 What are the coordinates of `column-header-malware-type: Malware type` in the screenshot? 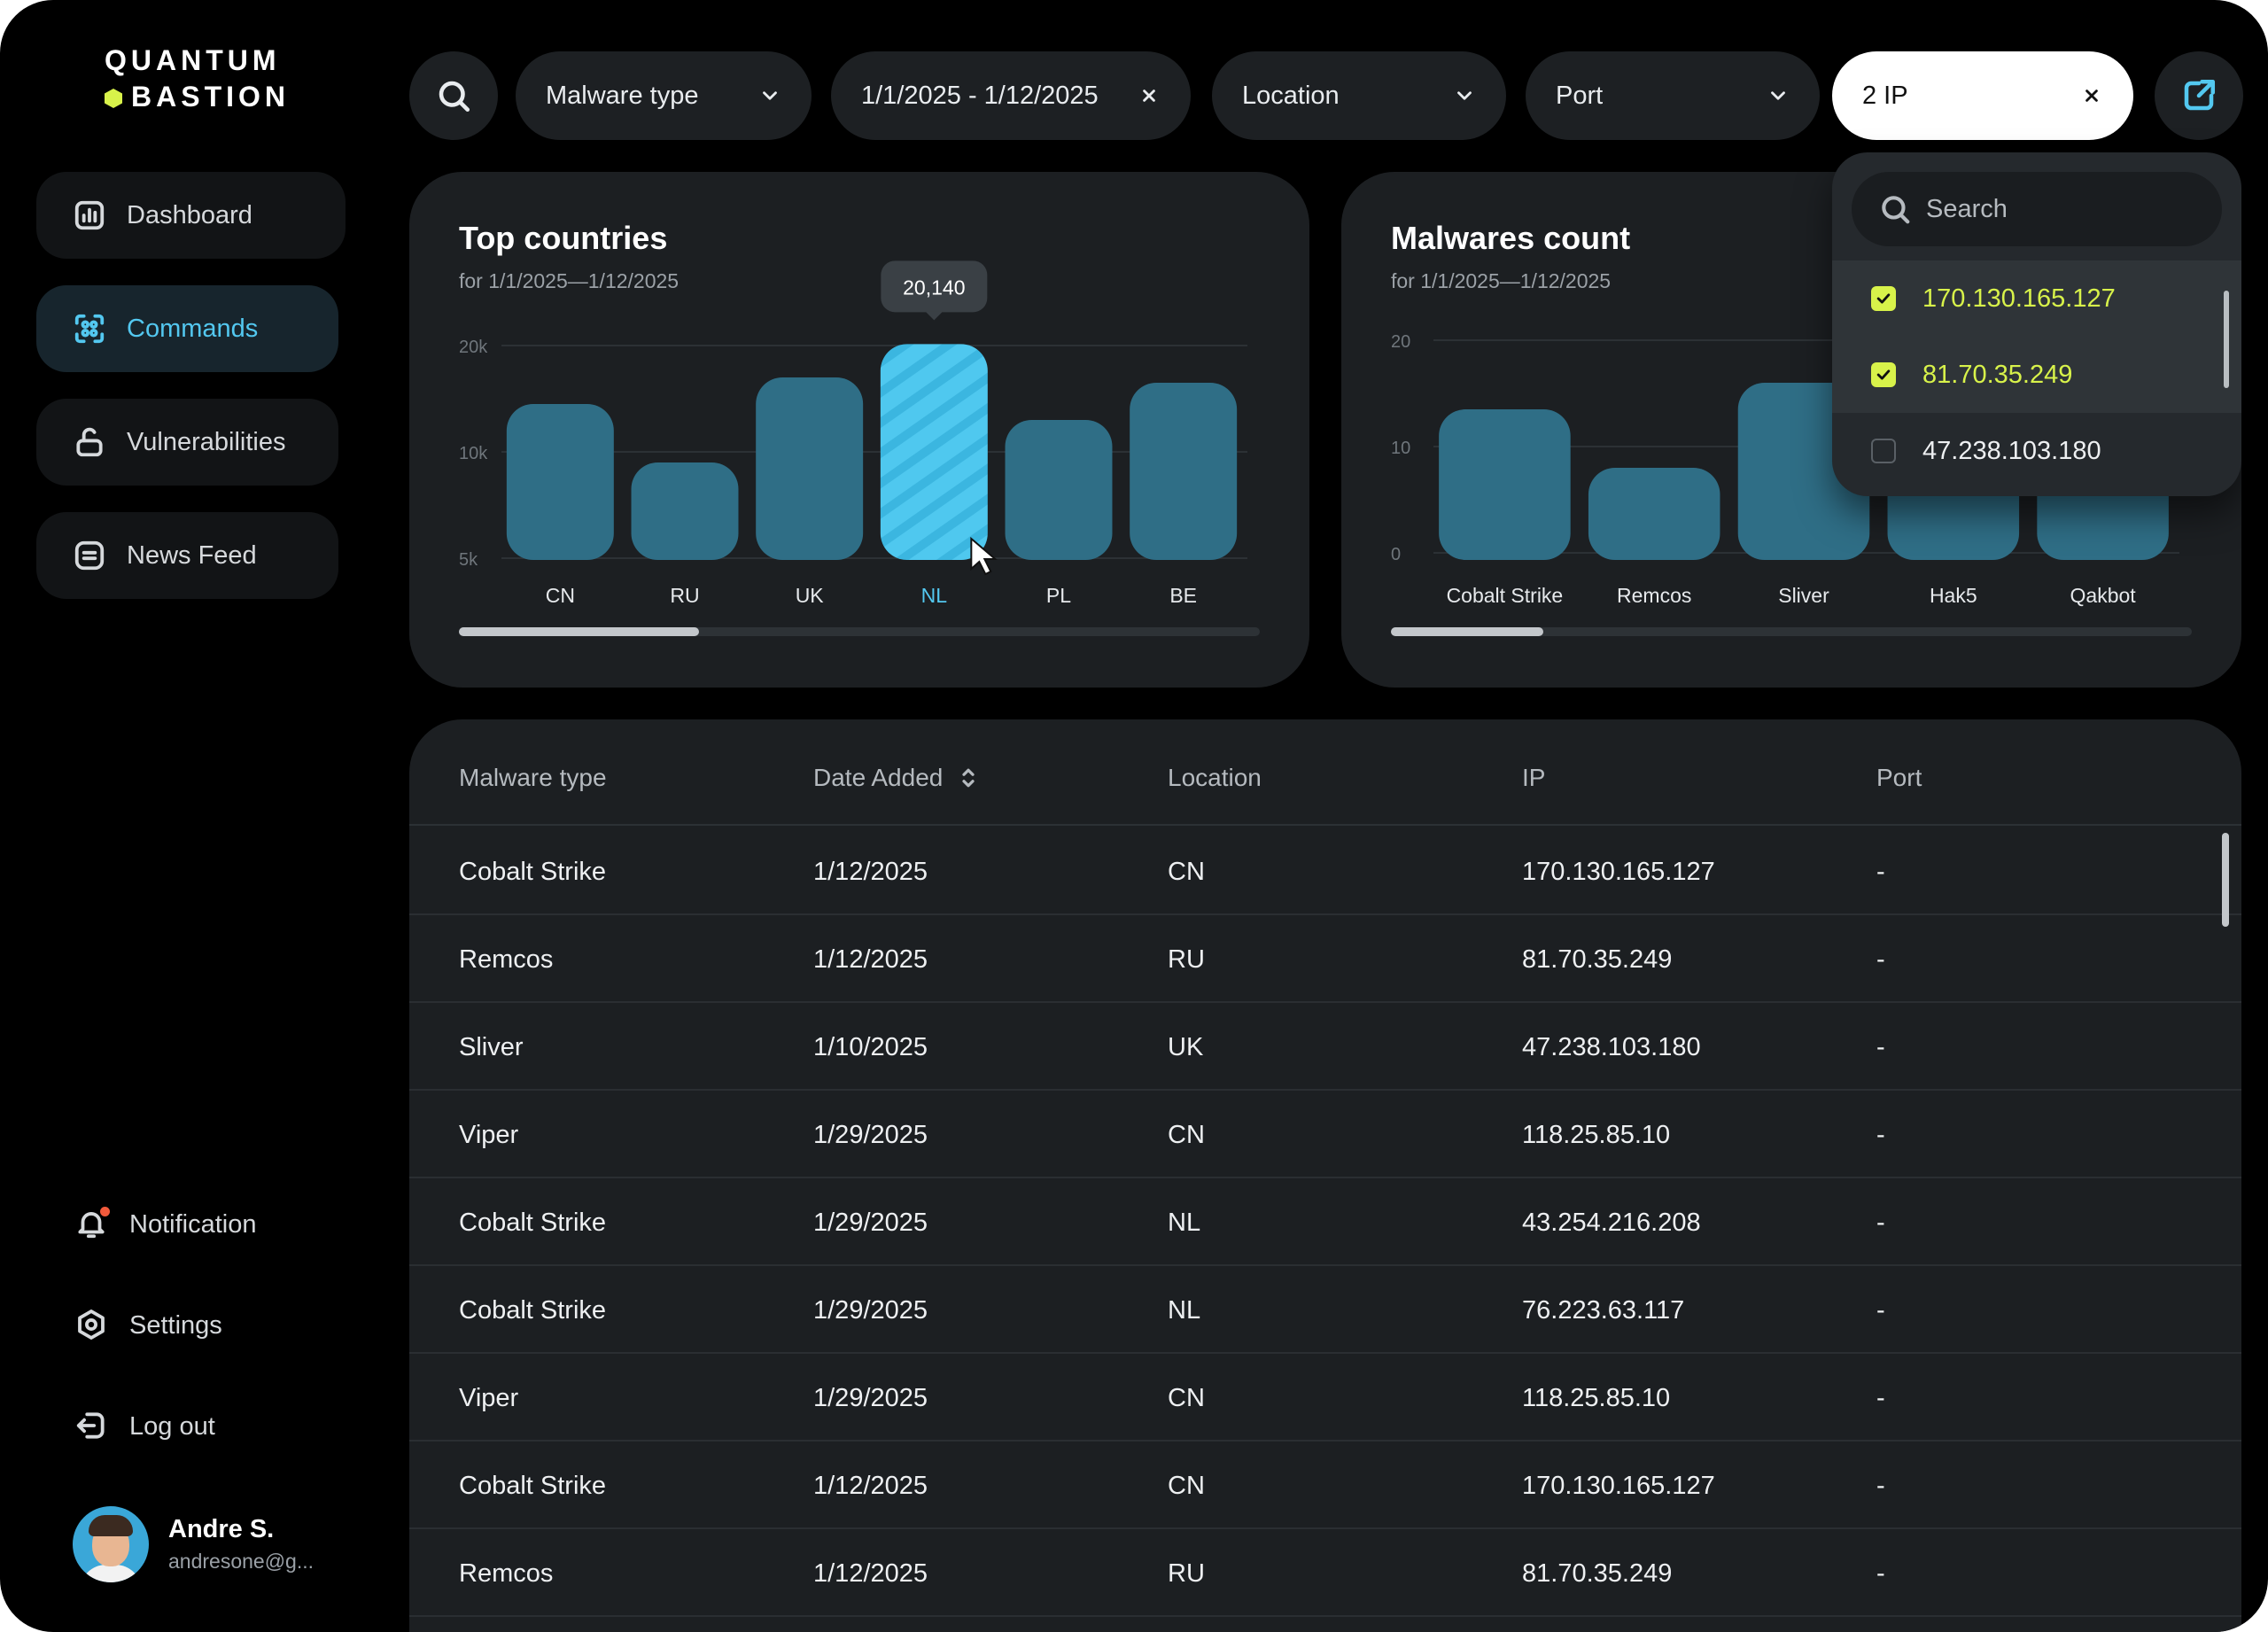 It's located at (533, 778).